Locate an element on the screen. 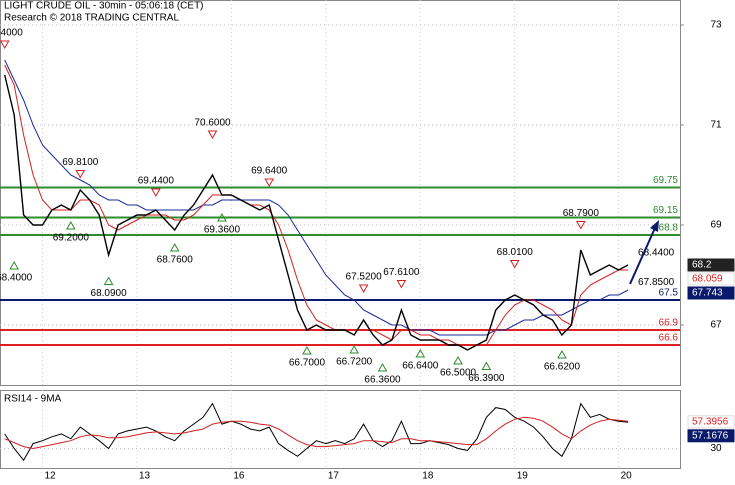 Image resolution: width=735 pixels, height=485 pixels. level-label: 69.75 is located at coordinates (665, 180).